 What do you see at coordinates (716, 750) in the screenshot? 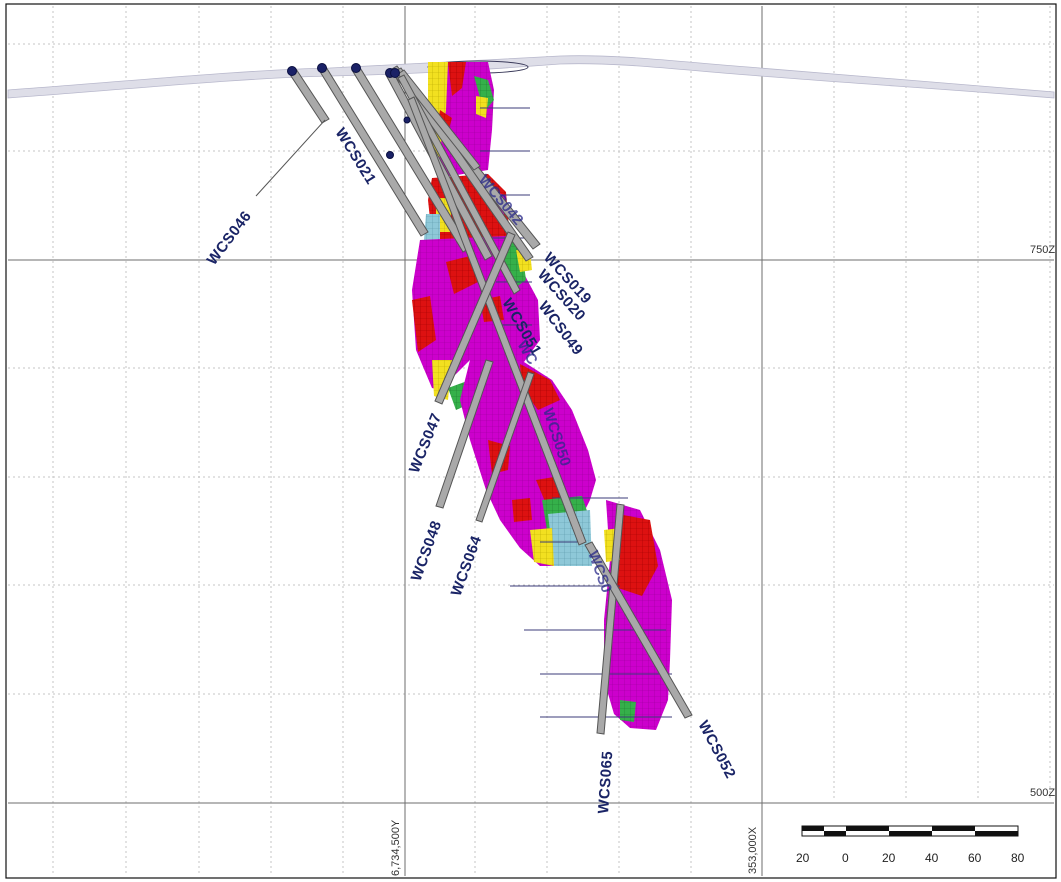
I see `label-WCS052: WCS052` at bounding box center [716, 750].